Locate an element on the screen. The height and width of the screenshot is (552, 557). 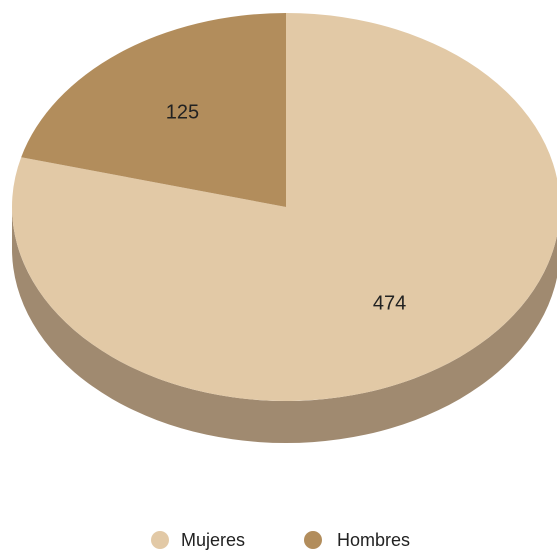
legend-swatch-mujeres is located at coordinates (160, 540).